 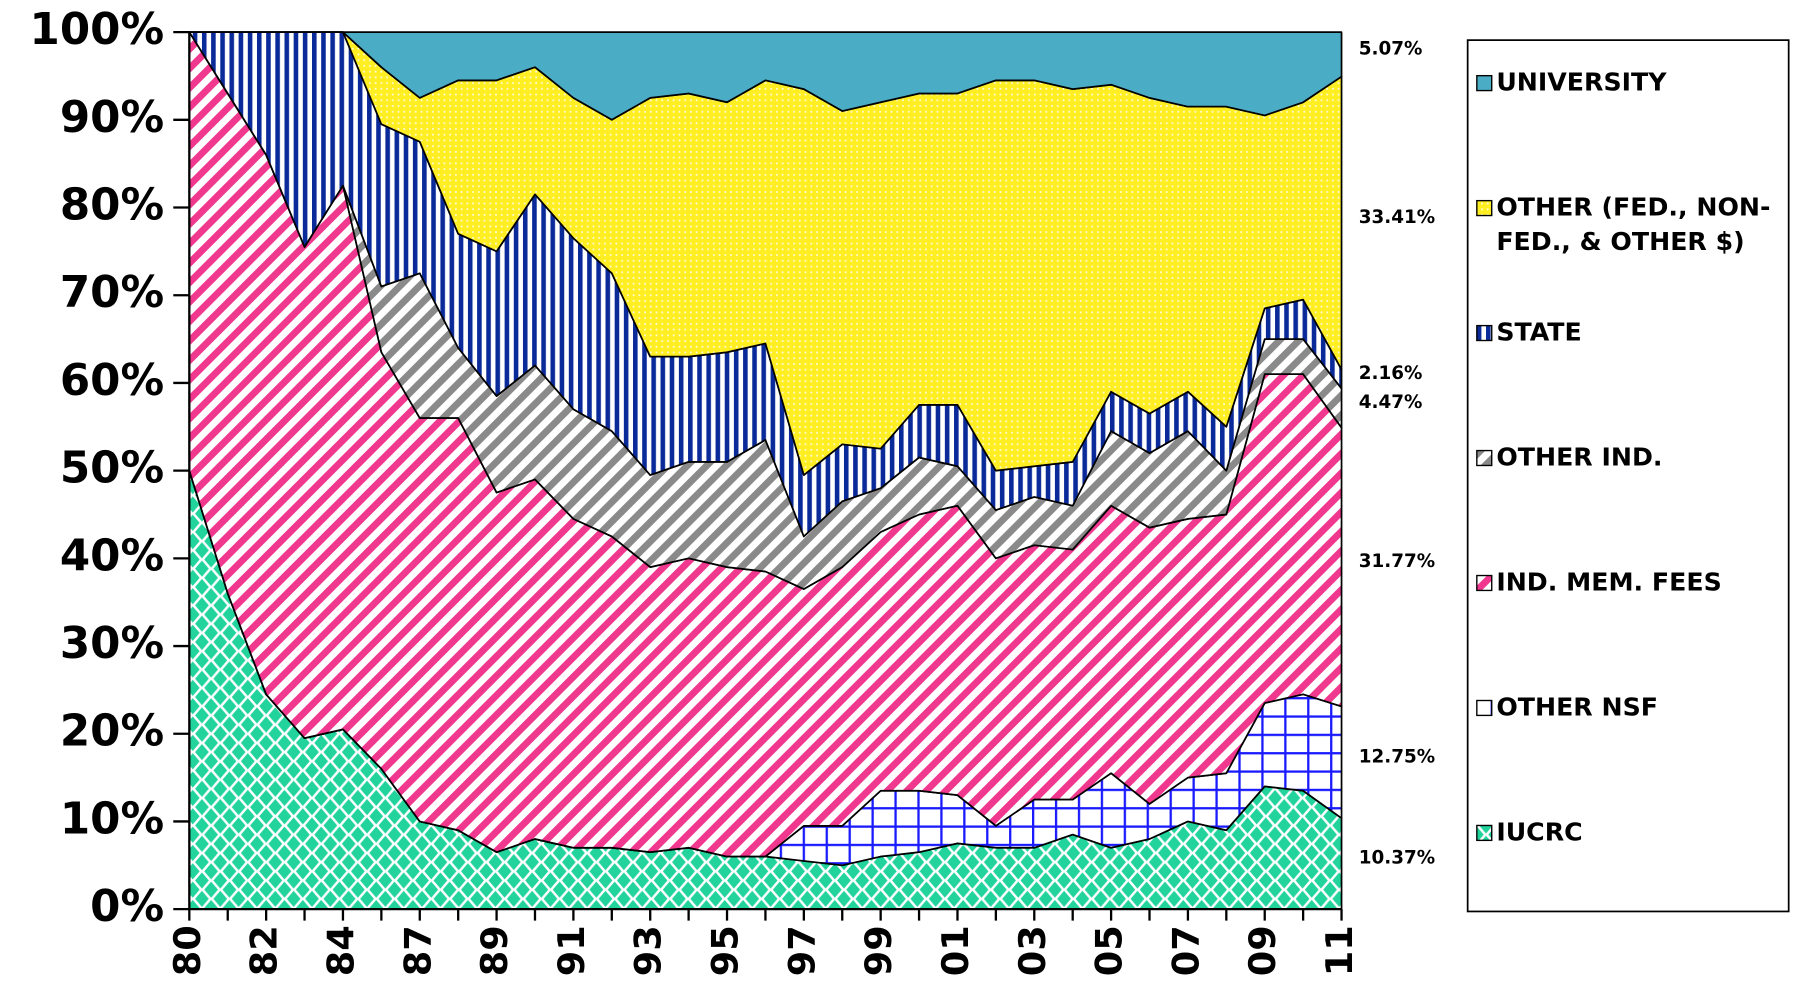 What do you see at coordinates (1539, 833) in the screenshot?
I see `legend-label: IUCRC` at bounding box center [1539, 833].